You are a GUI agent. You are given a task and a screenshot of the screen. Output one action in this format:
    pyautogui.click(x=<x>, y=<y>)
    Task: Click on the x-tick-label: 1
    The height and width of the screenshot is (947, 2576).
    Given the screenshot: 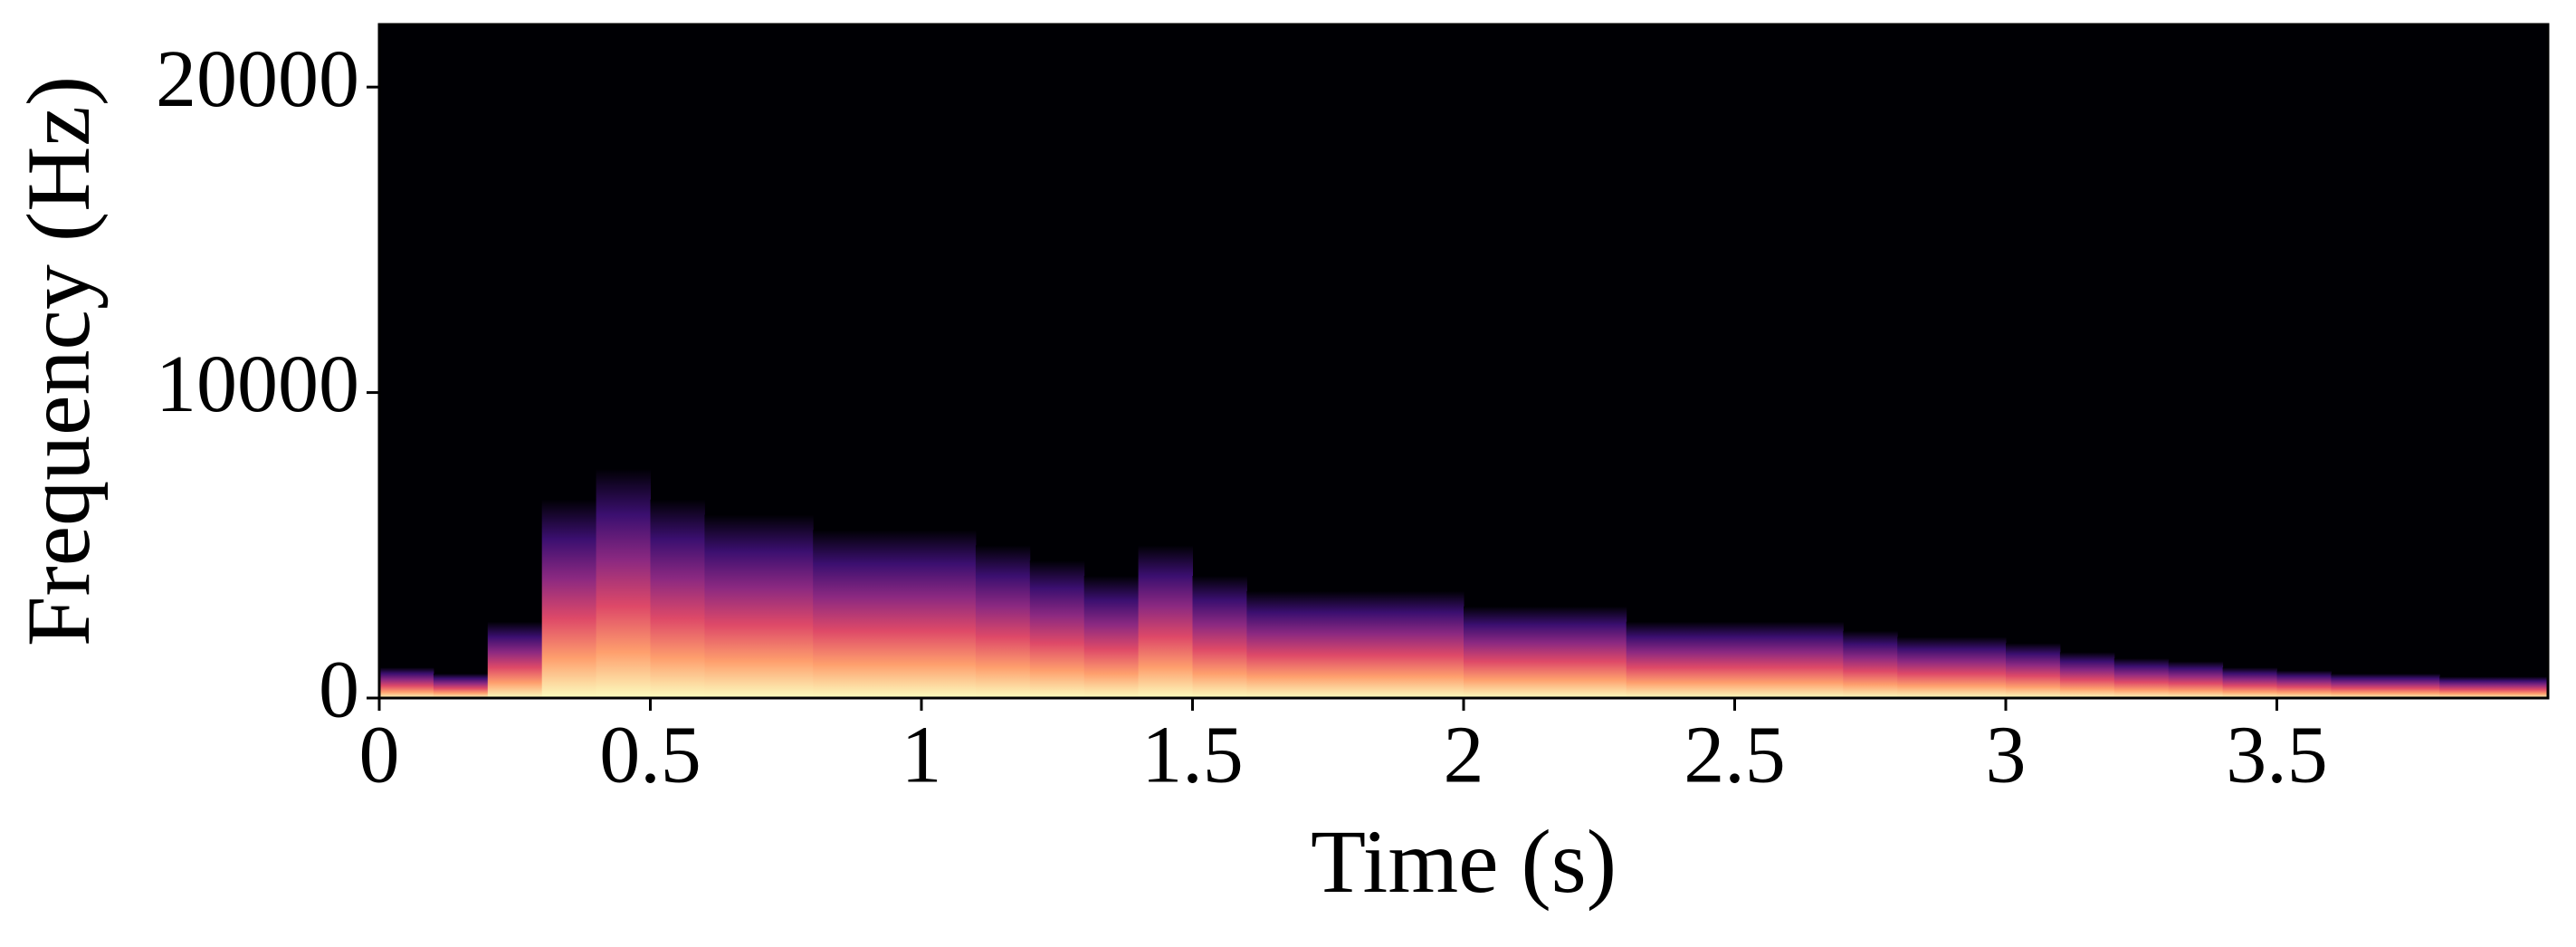 What is the action you would take?
    pyautogui.click(x=922, y=755)
    